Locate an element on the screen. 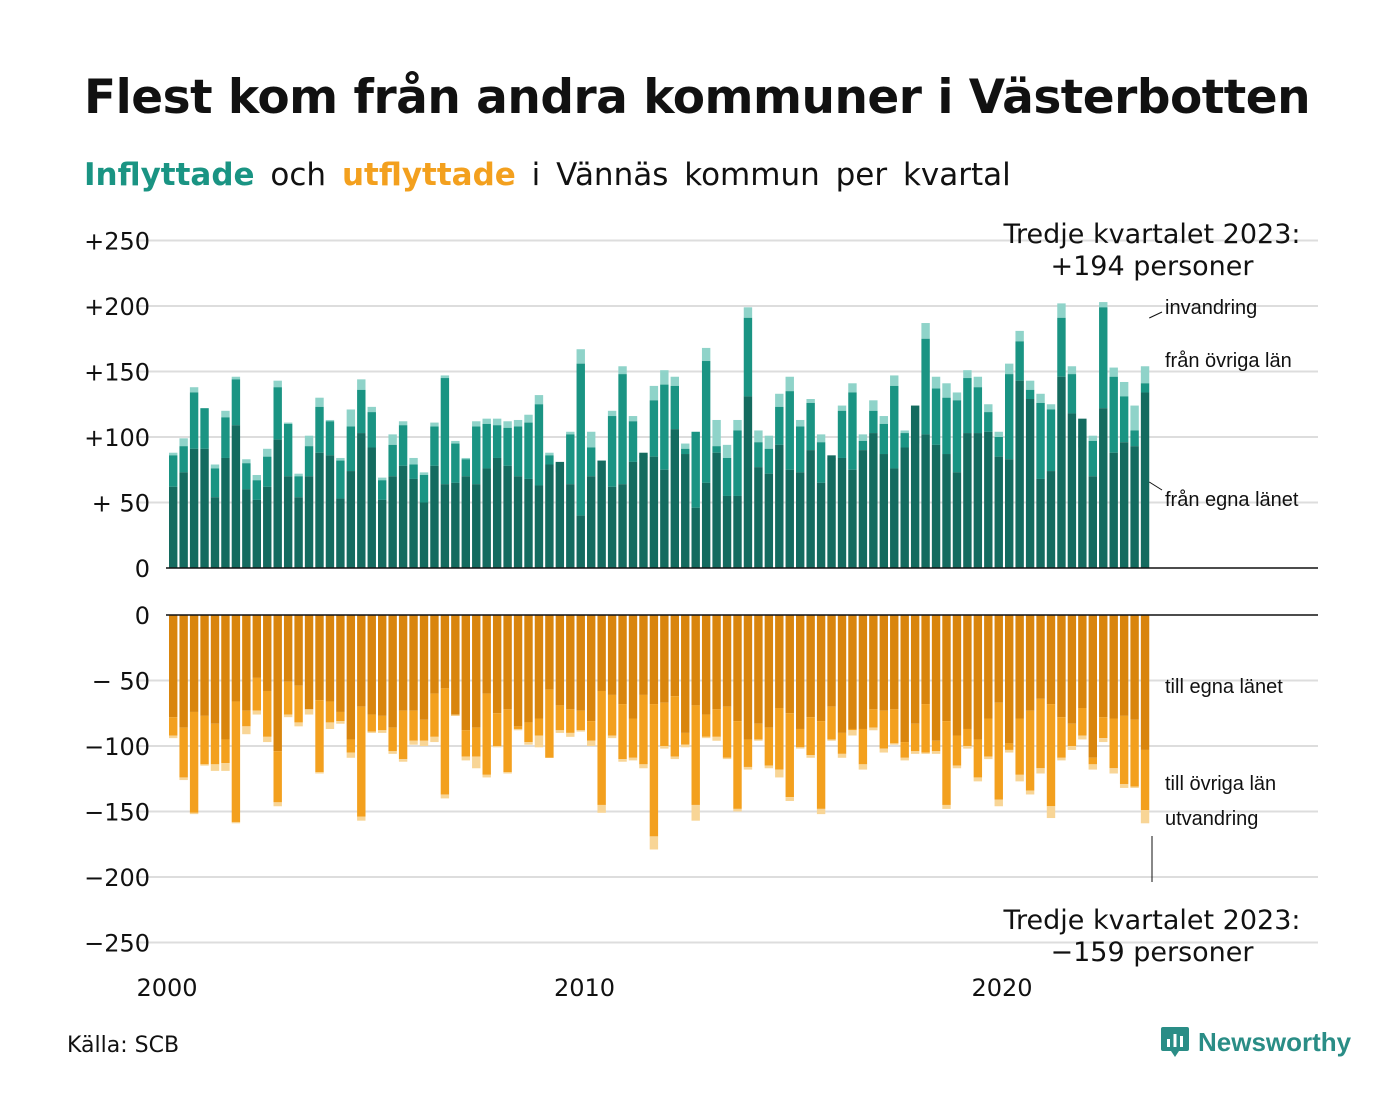 Image resolution: width=1400 pixels, height=1120 pixels. newsworthy-logo: Newsworthy is located at coordinates (1255, 1042).